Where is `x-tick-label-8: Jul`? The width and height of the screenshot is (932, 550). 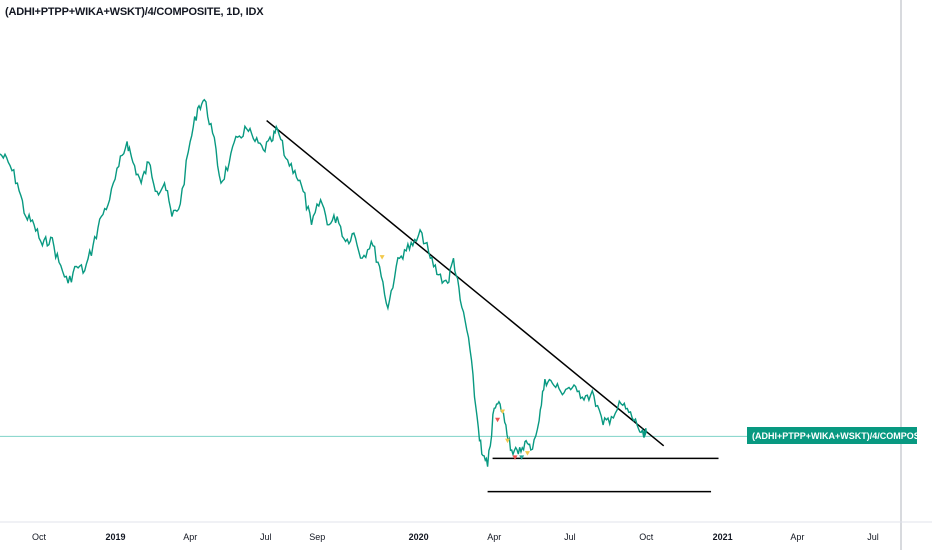 x-tick-label-8: Jul is located at coordinates (570, 537).